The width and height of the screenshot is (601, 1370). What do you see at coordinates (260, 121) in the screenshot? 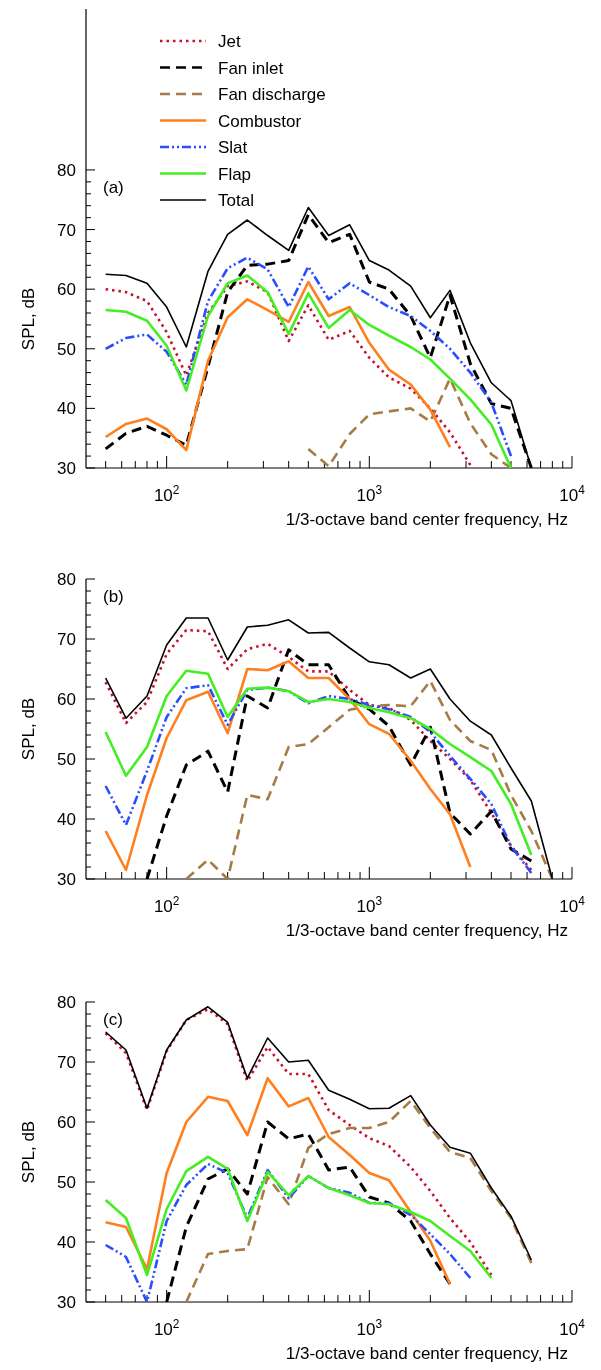
I see `legend-label: Combustor` at bounding box center [260, 121].